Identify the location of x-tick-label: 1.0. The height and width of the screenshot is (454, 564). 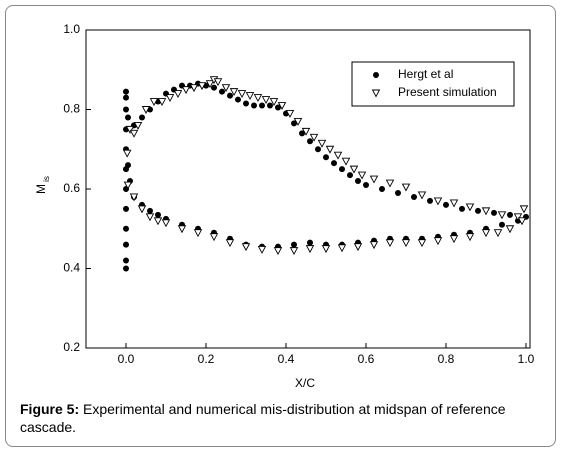
(526, 359).